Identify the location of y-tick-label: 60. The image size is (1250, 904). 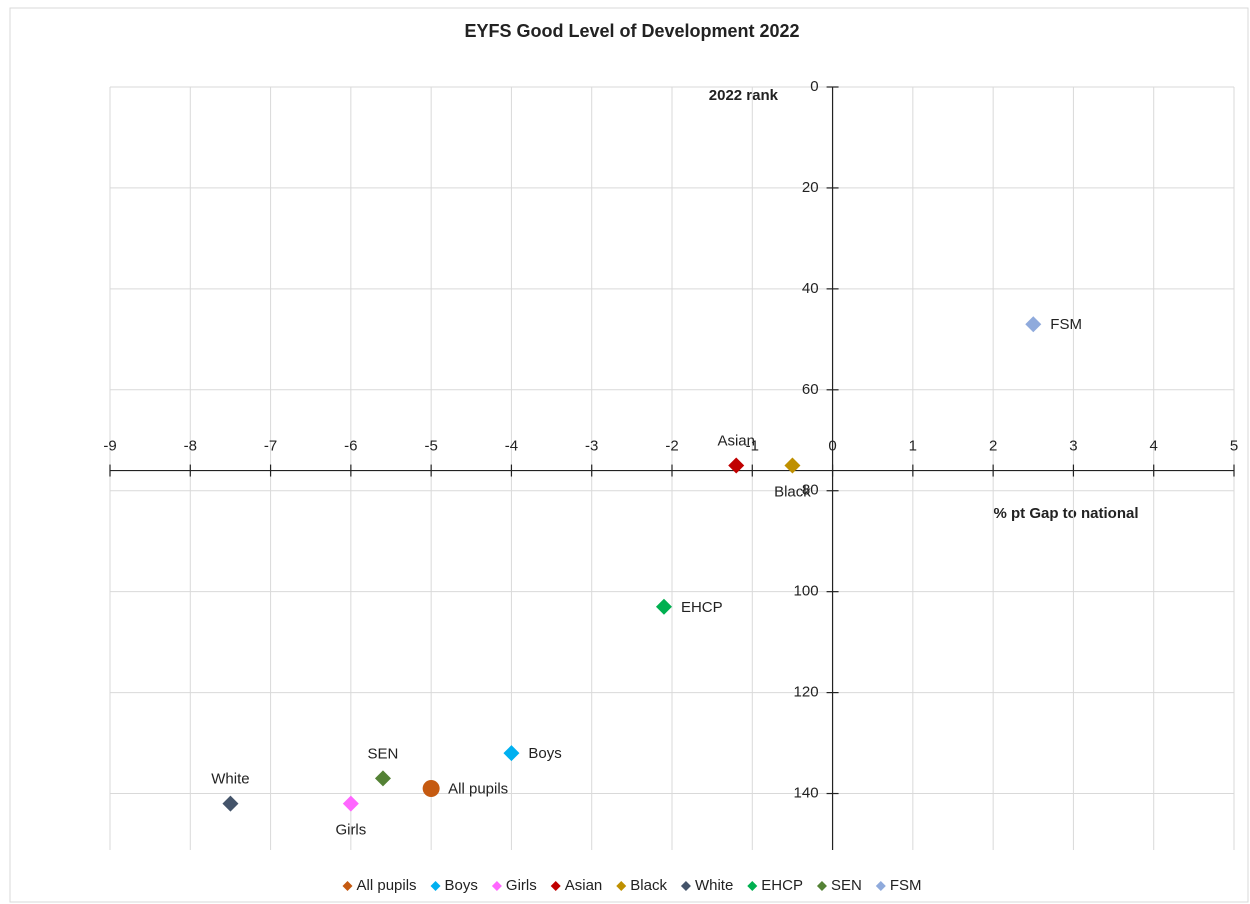
(810, 389).